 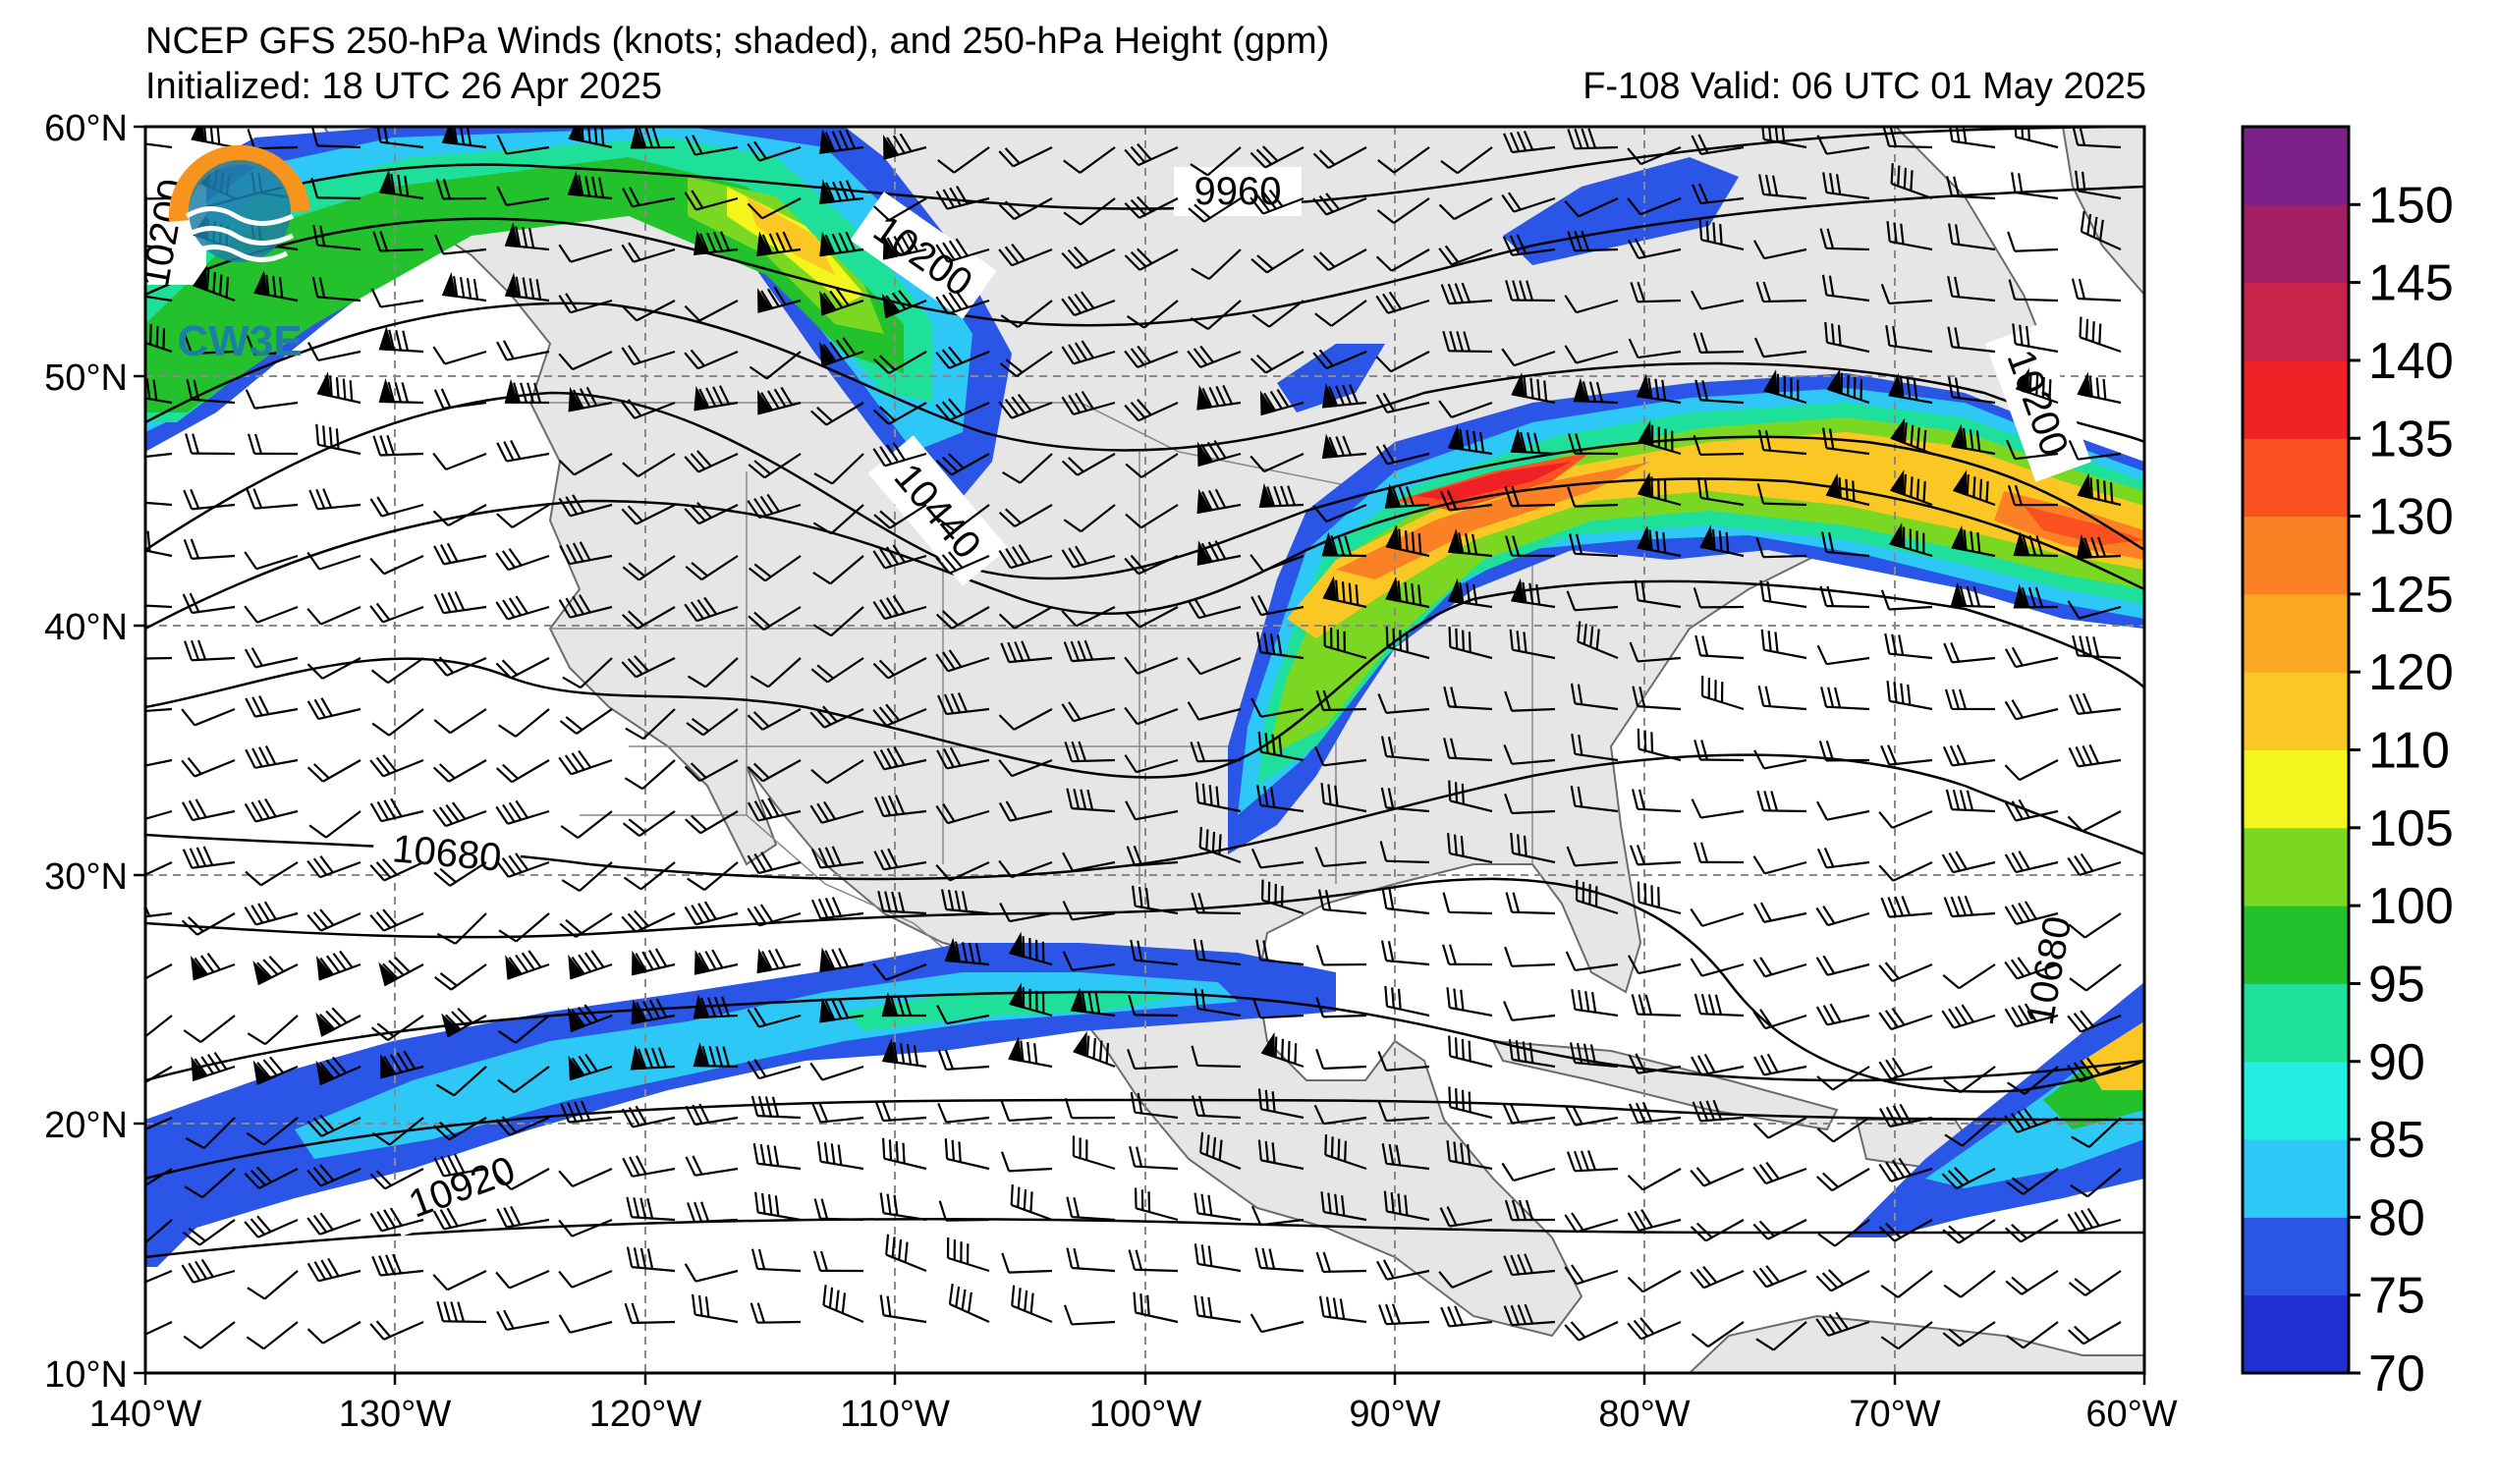 I want to click on lon-label: 60°W, so click(x=2131, y=1414).